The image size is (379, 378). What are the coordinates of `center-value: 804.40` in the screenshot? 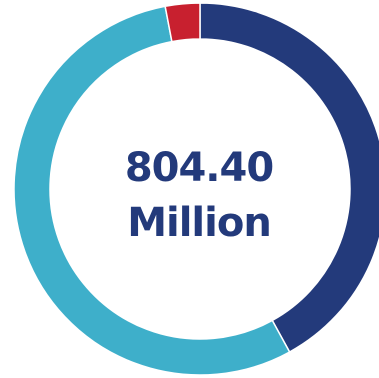 It's located at (199, 168).